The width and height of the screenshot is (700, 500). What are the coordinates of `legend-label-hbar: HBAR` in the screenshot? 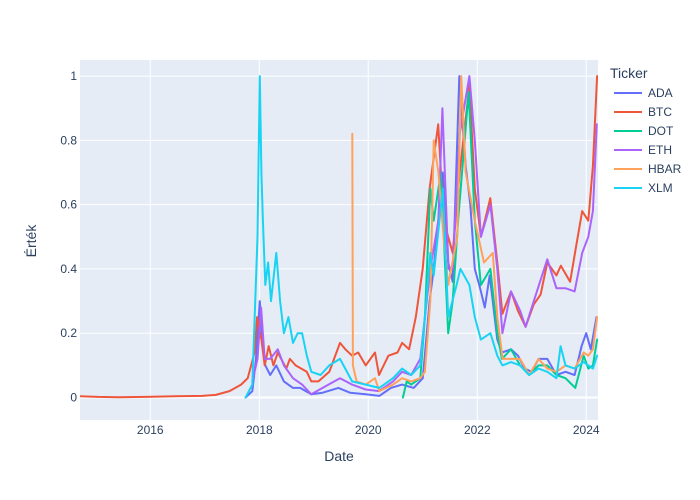 It's located at (665, 169).